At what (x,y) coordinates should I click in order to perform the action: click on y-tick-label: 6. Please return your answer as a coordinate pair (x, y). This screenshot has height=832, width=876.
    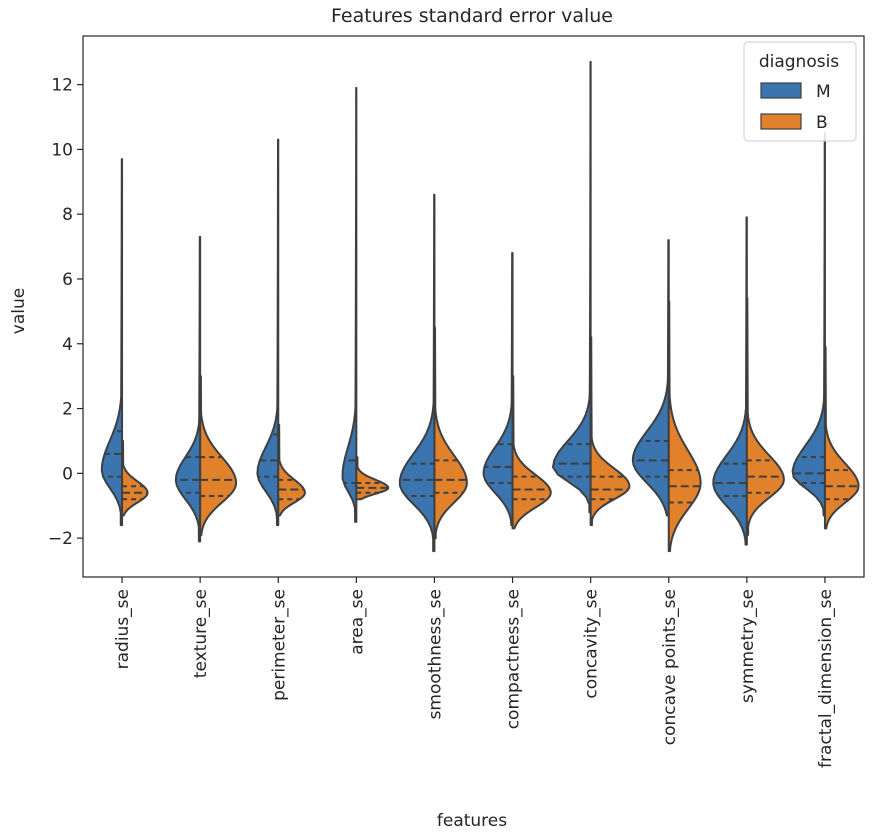
    Looking at the image, I should click on (67, 280).